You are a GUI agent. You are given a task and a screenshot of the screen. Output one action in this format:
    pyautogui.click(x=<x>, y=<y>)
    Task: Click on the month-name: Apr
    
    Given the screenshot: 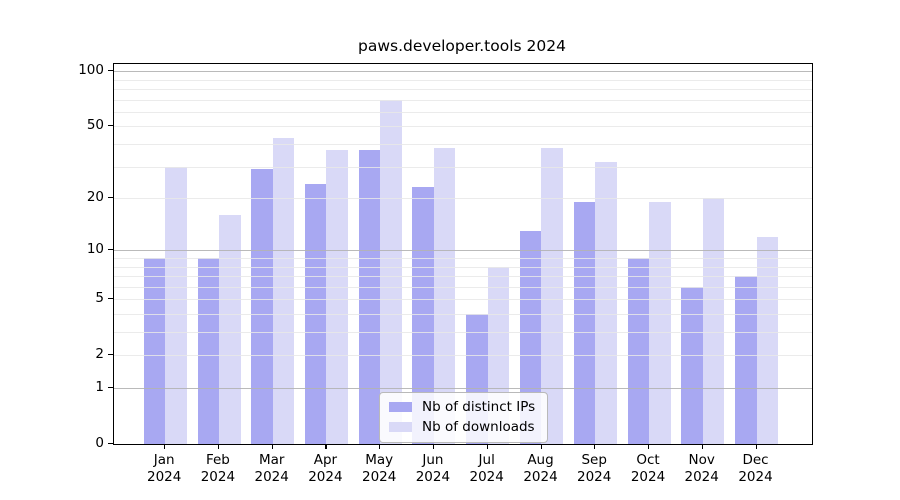 What is the action you would take?
    pyautogui.click(x=325, y=460)
    